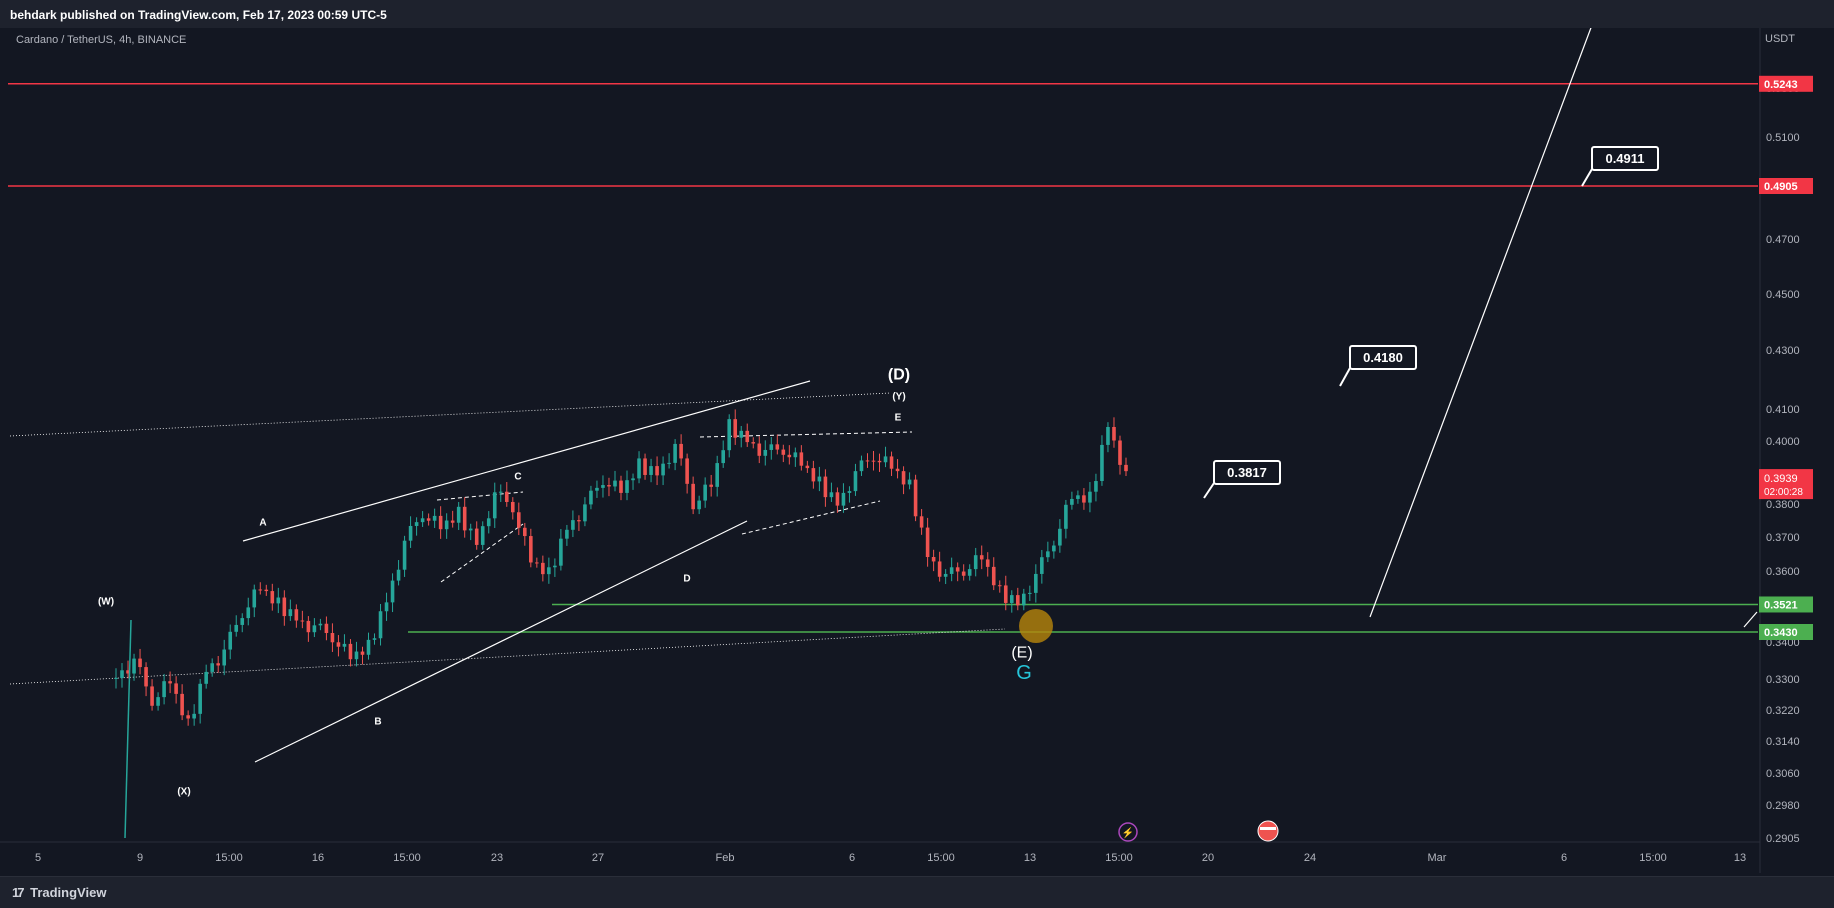 Image resolution: width=1834 pixels, height=908 pixels. I want to click on triangle-c-upper, so click(480, 496).